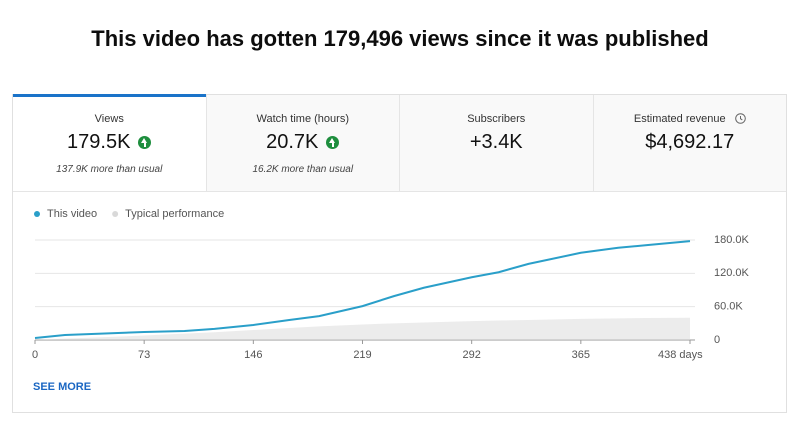  Describe the element at coordinates (680, 355) in the screenshot. I see `x-tick-label: 438 days` at that location.